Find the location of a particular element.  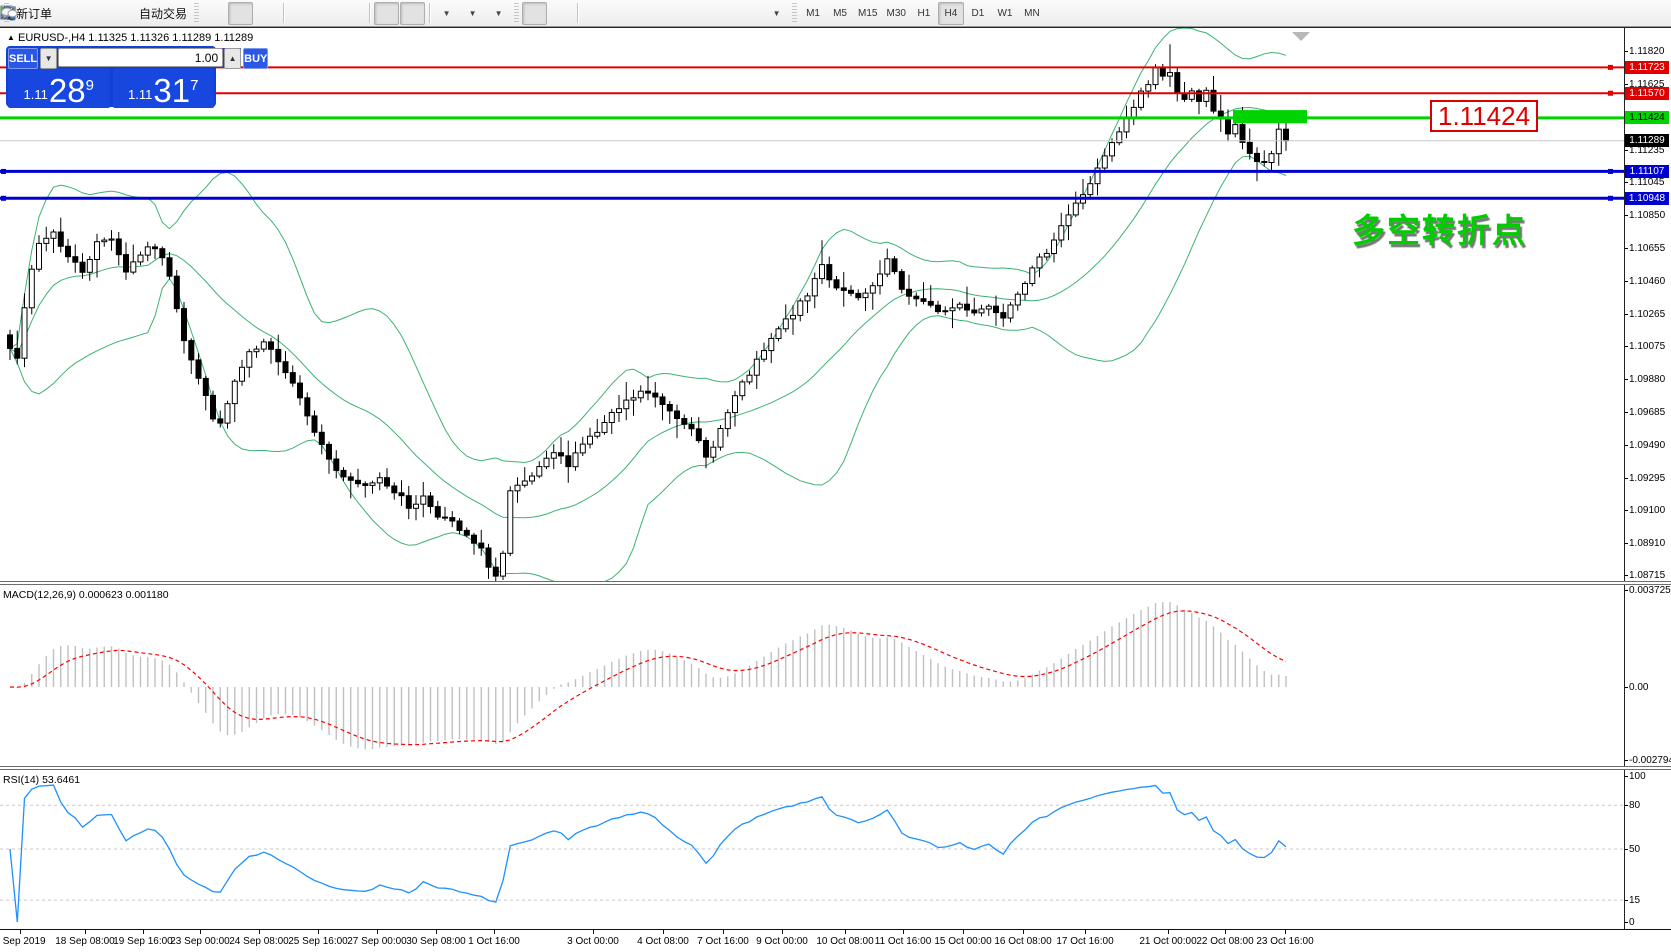

search-button is located at coordinates (822, 13).